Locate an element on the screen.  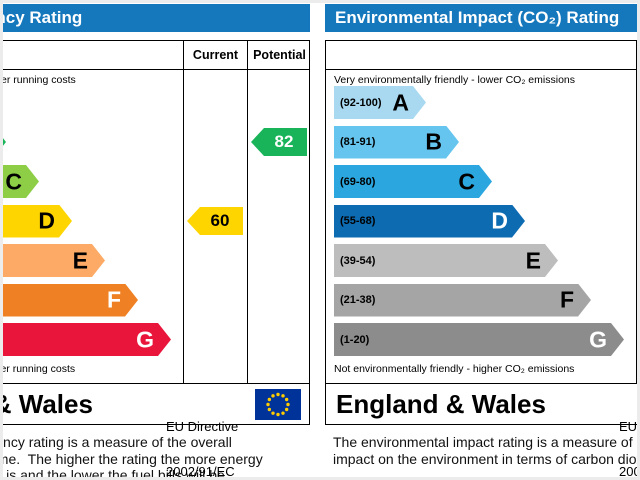
potential-rating-pointer: 82 is located at coordinates (279, 142).